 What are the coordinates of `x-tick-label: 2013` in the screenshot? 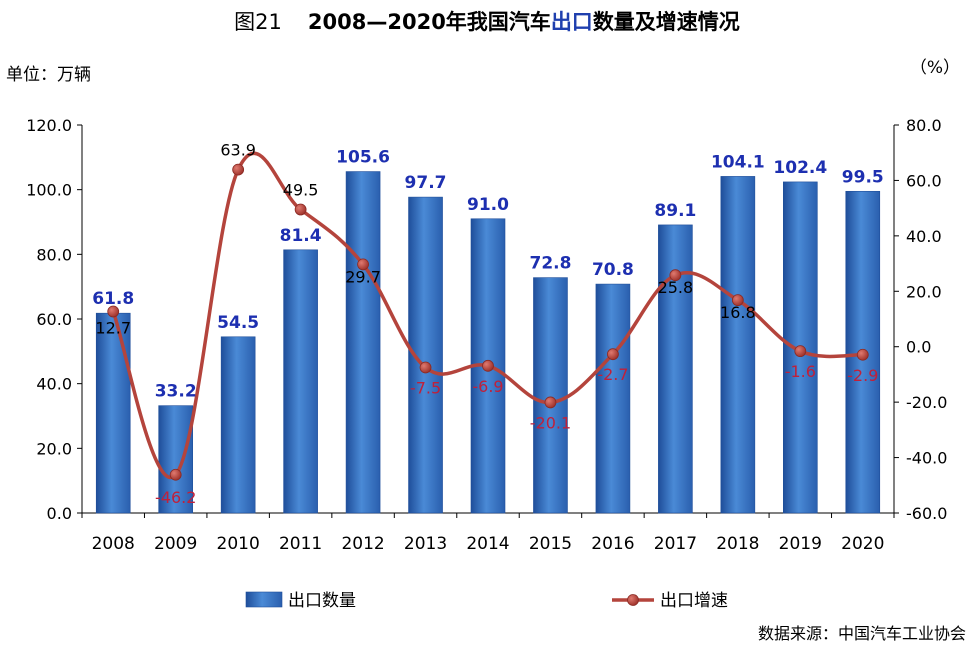 It's located at (425, 544).